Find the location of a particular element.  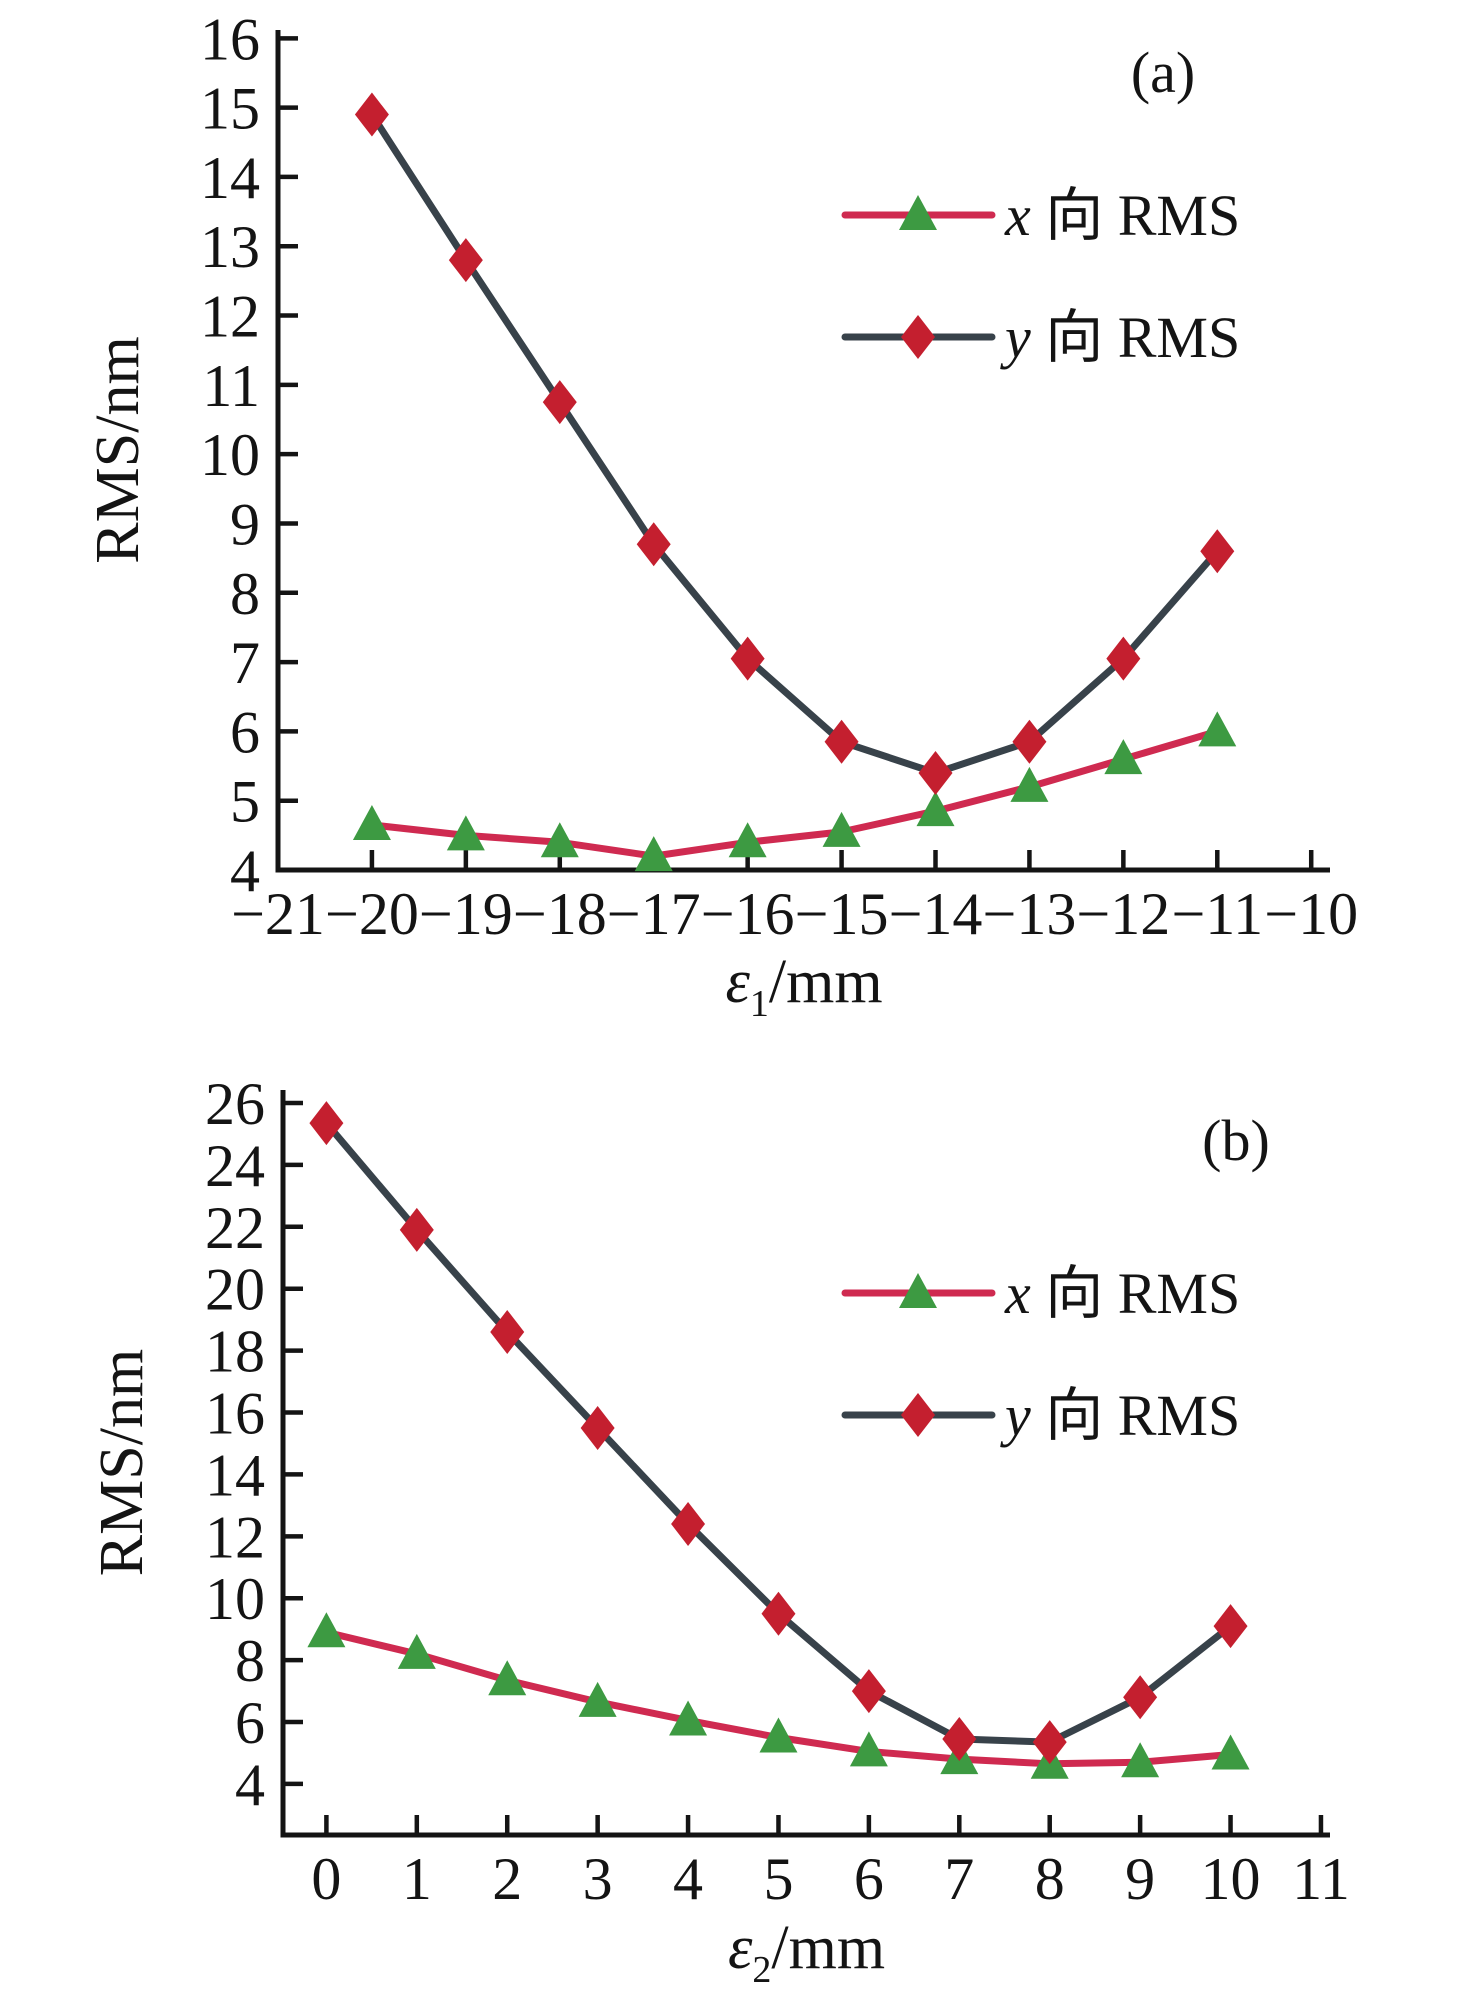

series-line is located at coordinates (794, 793).